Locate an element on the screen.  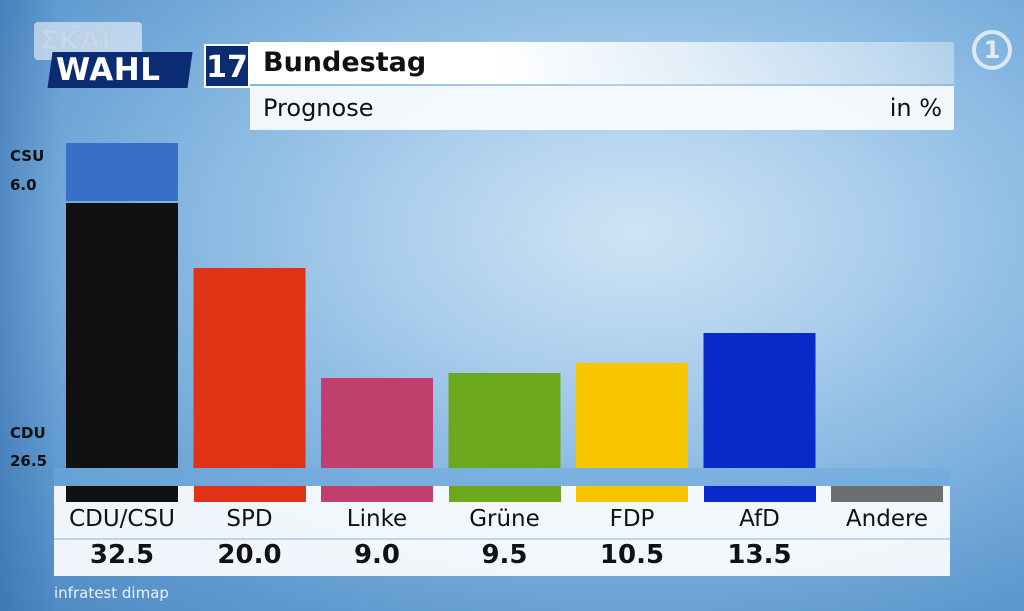
value-label-spd: 20.0 is located at coordinates (249, 555).